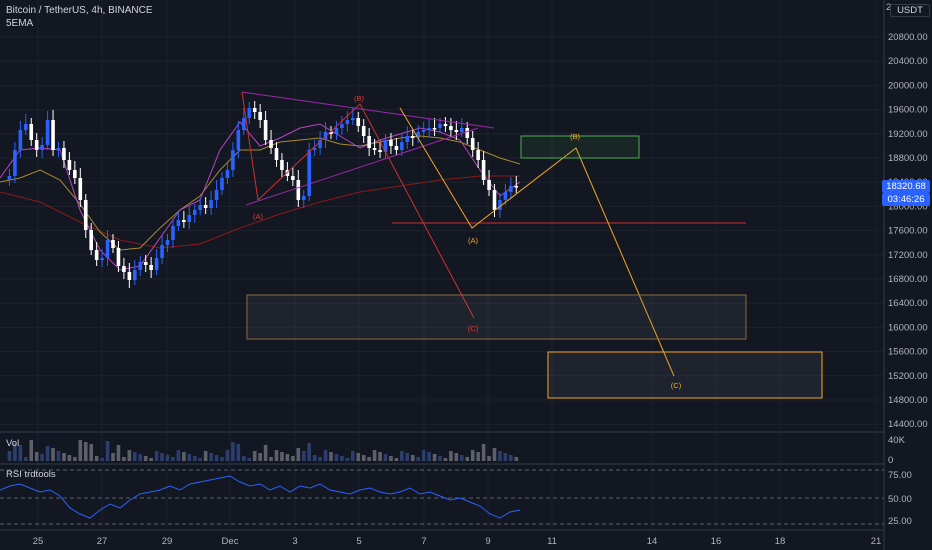 Image resolution: width=932 pixels, height=550 pixels. What do you see at coordinates (716, 541) in the screenshot?
I see `time-label: 16` at bounding box center [716, 541].